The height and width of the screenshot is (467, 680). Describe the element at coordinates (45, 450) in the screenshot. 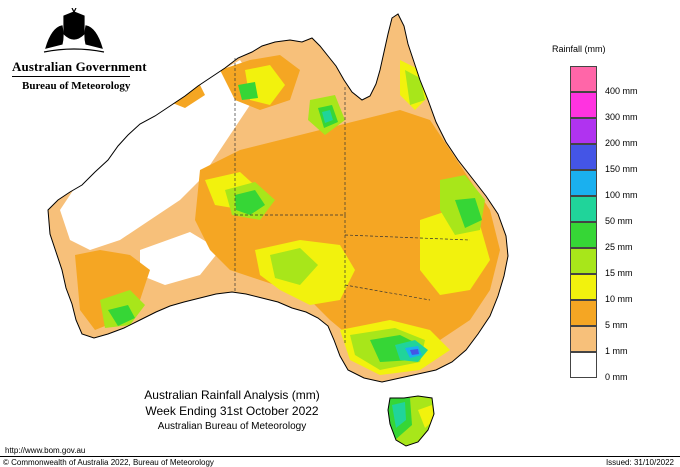

I see `website-link: http://www.bom.gov.au` at that location.